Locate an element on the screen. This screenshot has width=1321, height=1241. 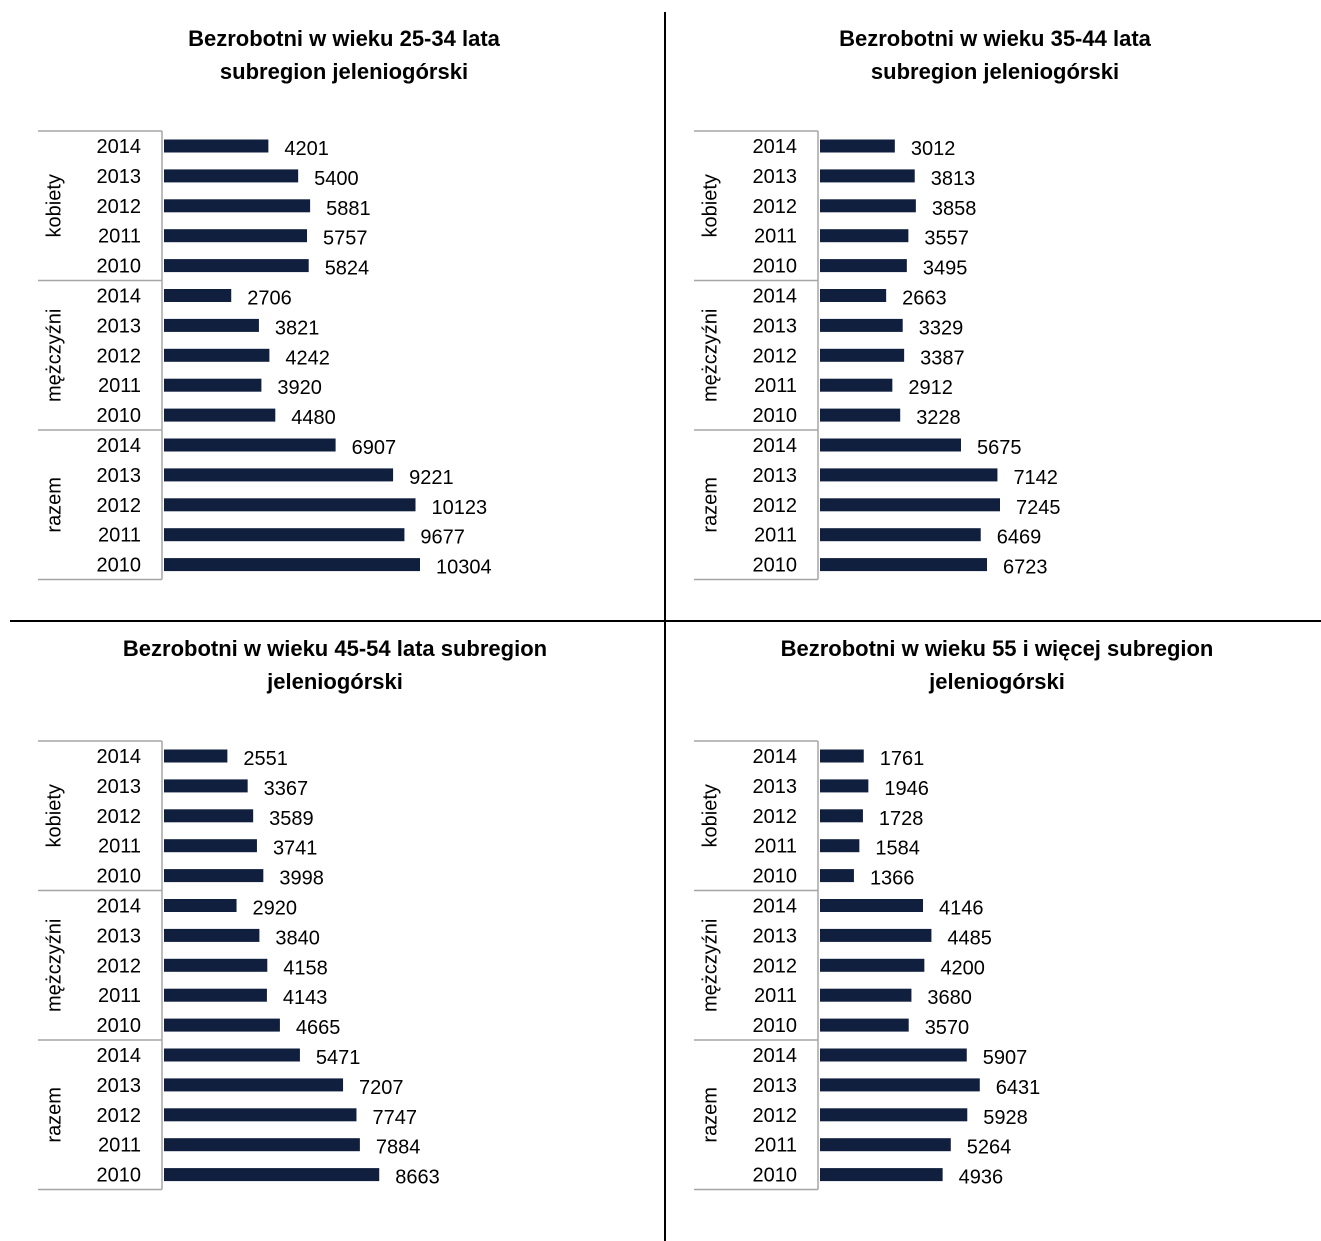
data-label: 3367 is located at coordinates (286, 789).